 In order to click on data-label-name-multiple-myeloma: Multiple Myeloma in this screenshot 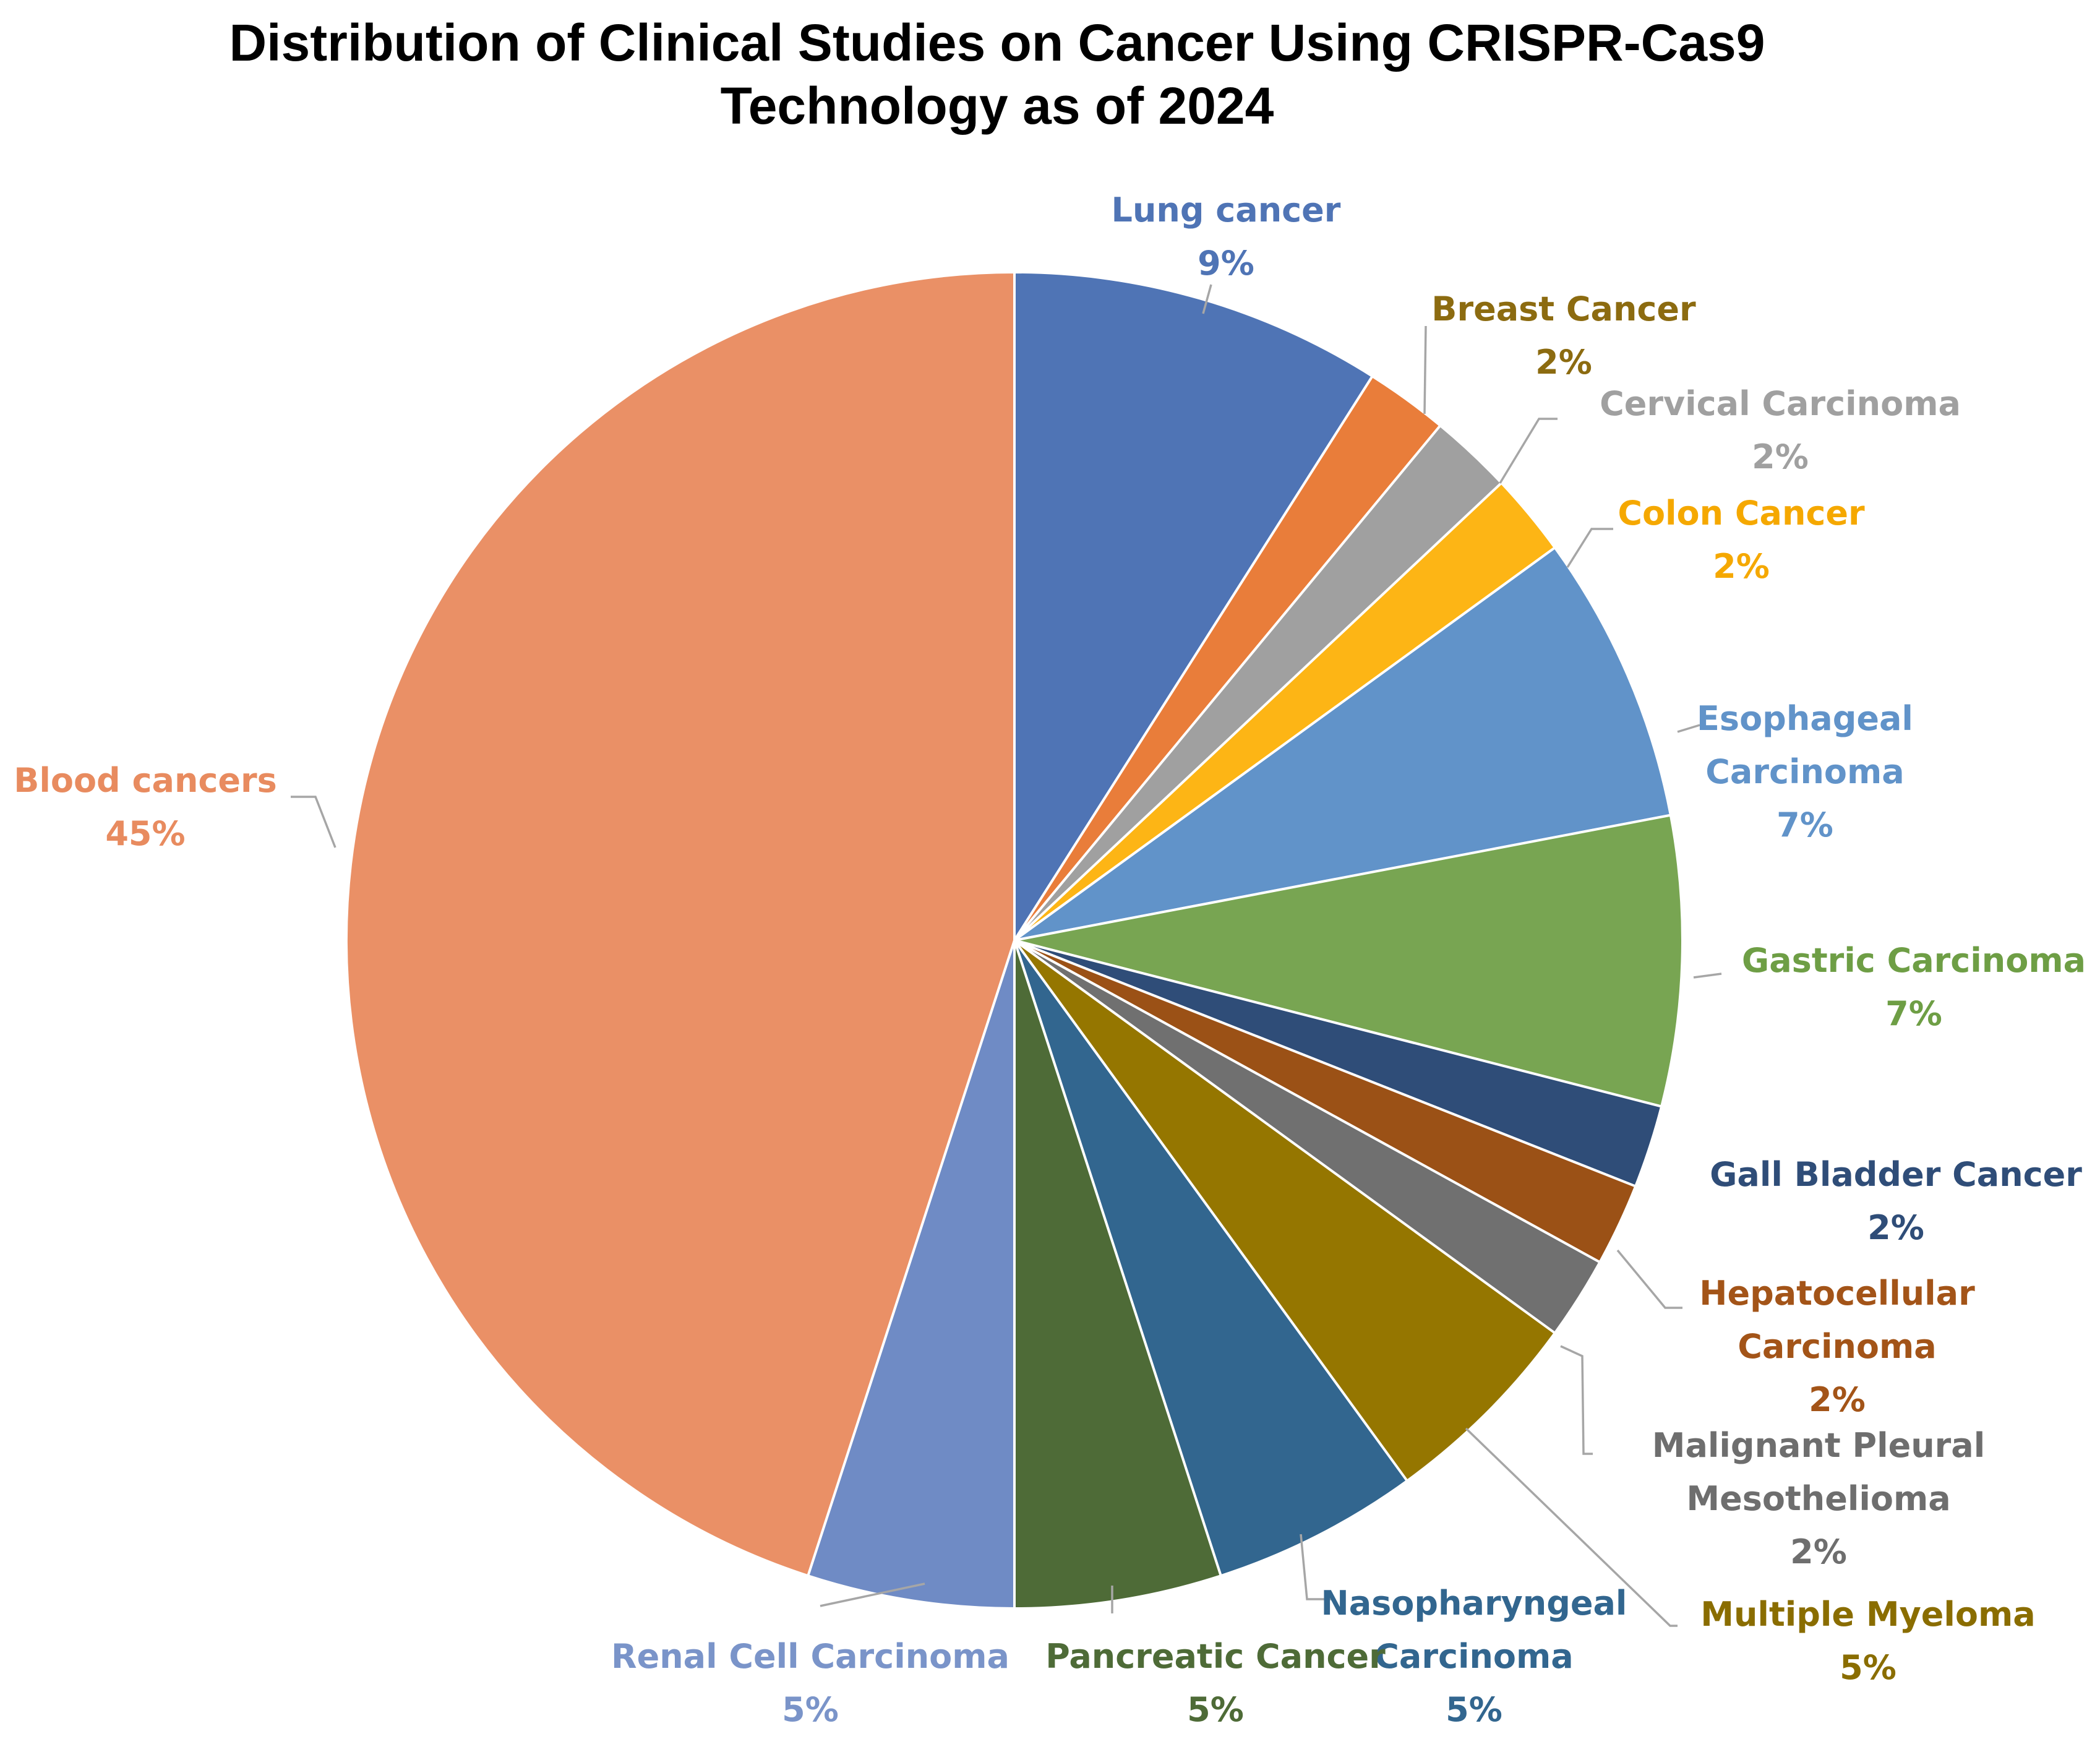, I will do `click(1867, 1614)`.